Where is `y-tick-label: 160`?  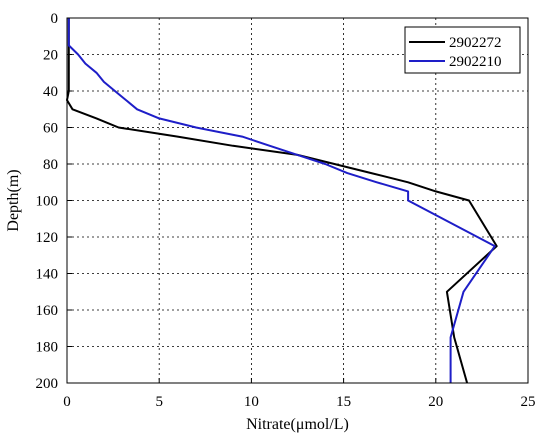 y-tick-label: 160 is located at coordinates (47, 311).